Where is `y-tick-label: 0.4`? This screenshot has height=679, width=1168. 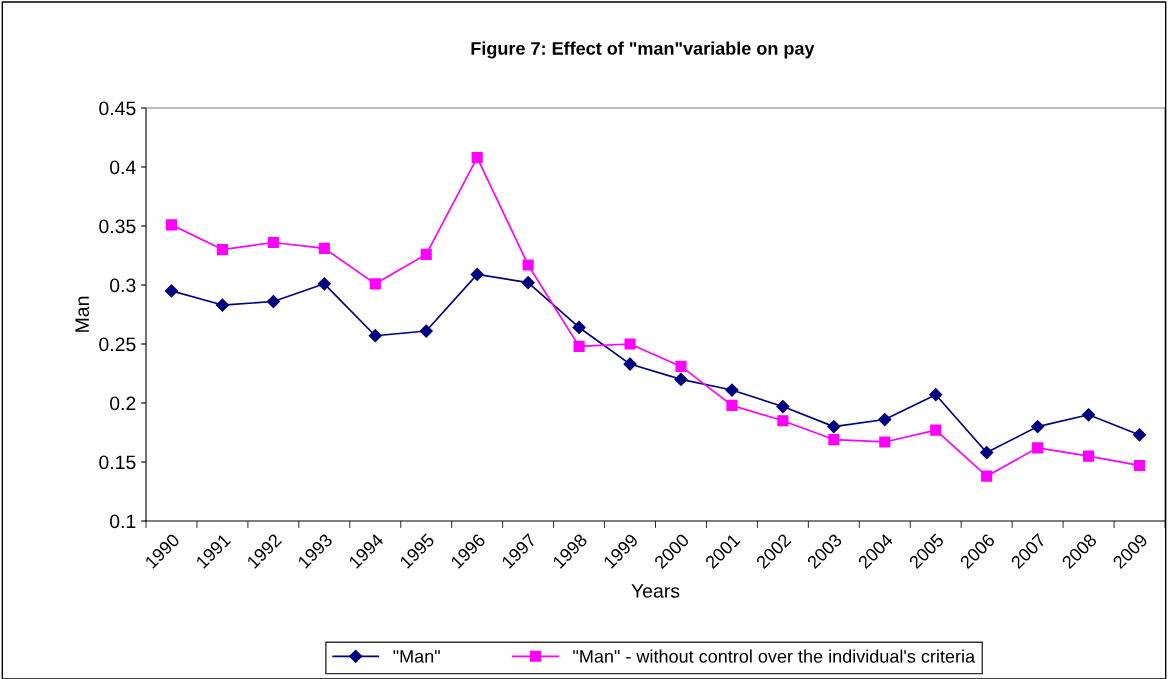 y-tick-label: 0.4 is located at coordinates (123, 167).